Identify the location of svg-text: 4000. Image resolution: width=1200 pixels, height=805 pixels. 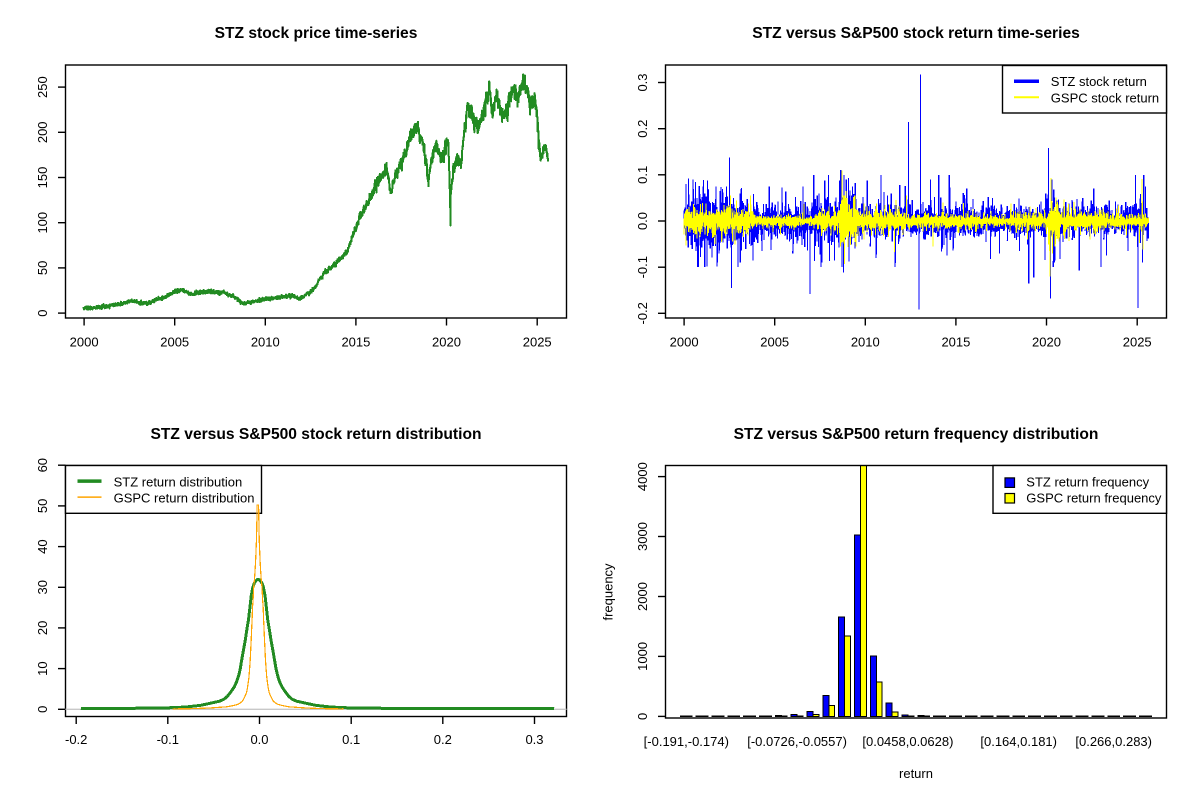
(642, 476).